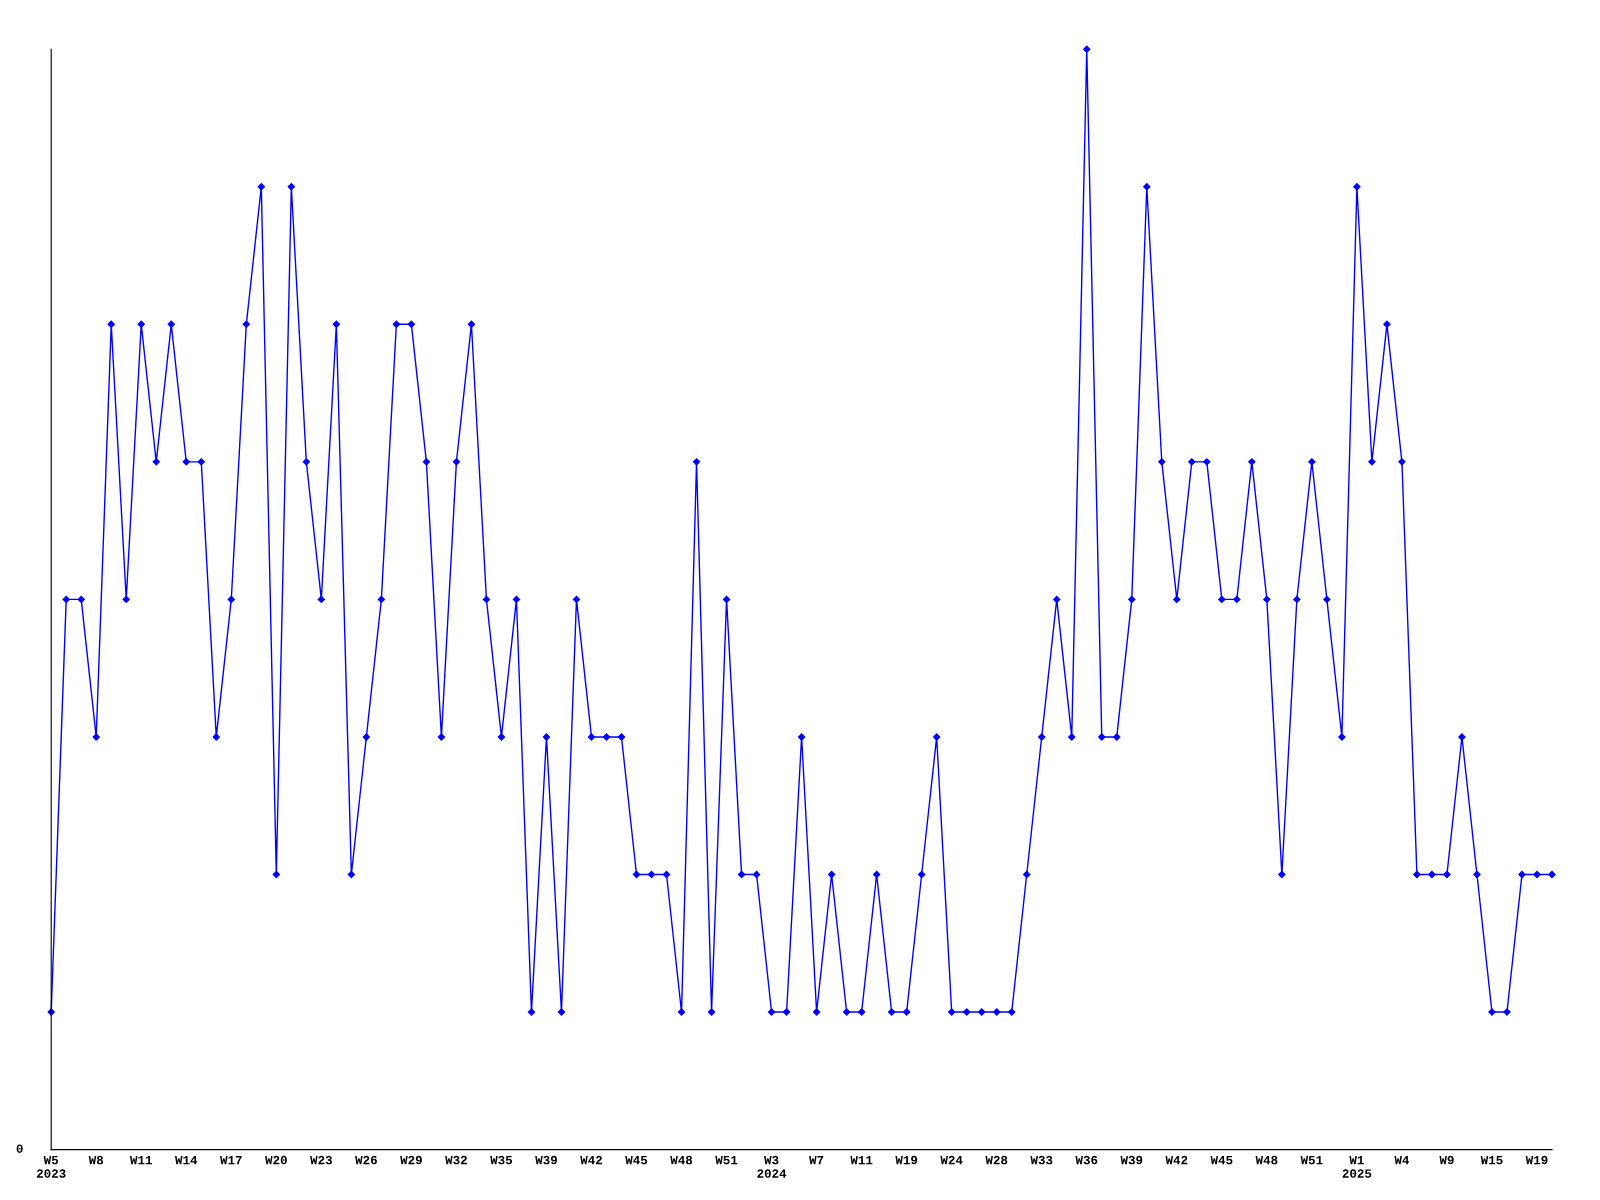 This screenshot has height=1200, width=1600. I want to click on x-tick-label: W28, so click(996, 1160).